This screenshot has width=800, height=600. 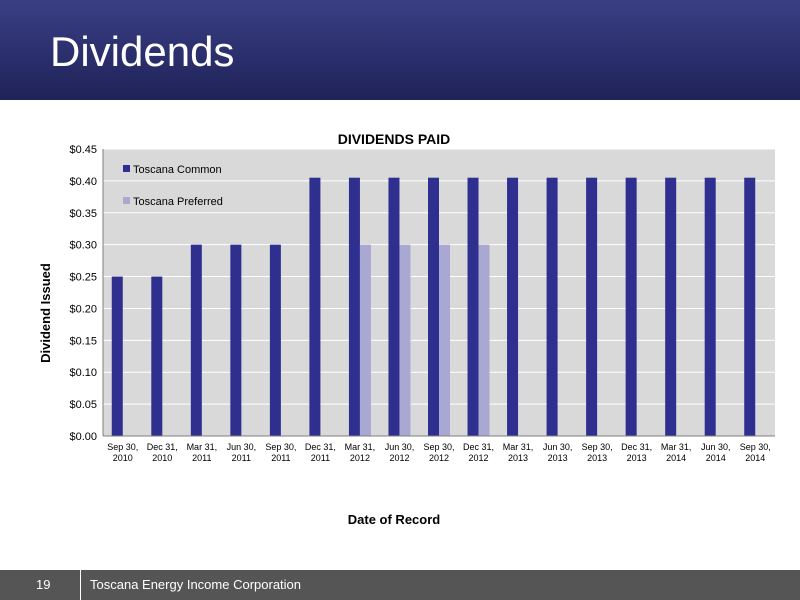 I want to click on y-tick-label: $0.15, so click(x=83, y=341).